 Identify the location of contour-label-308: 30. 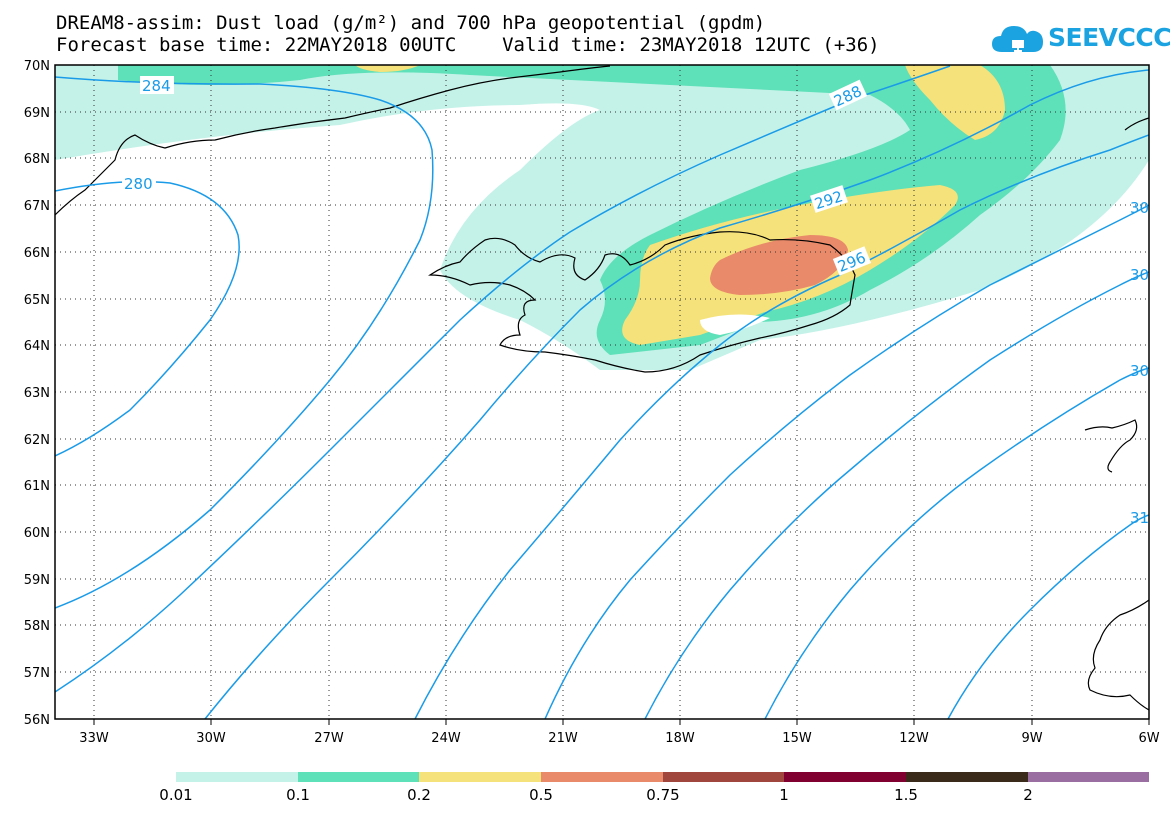
(1139, 371).